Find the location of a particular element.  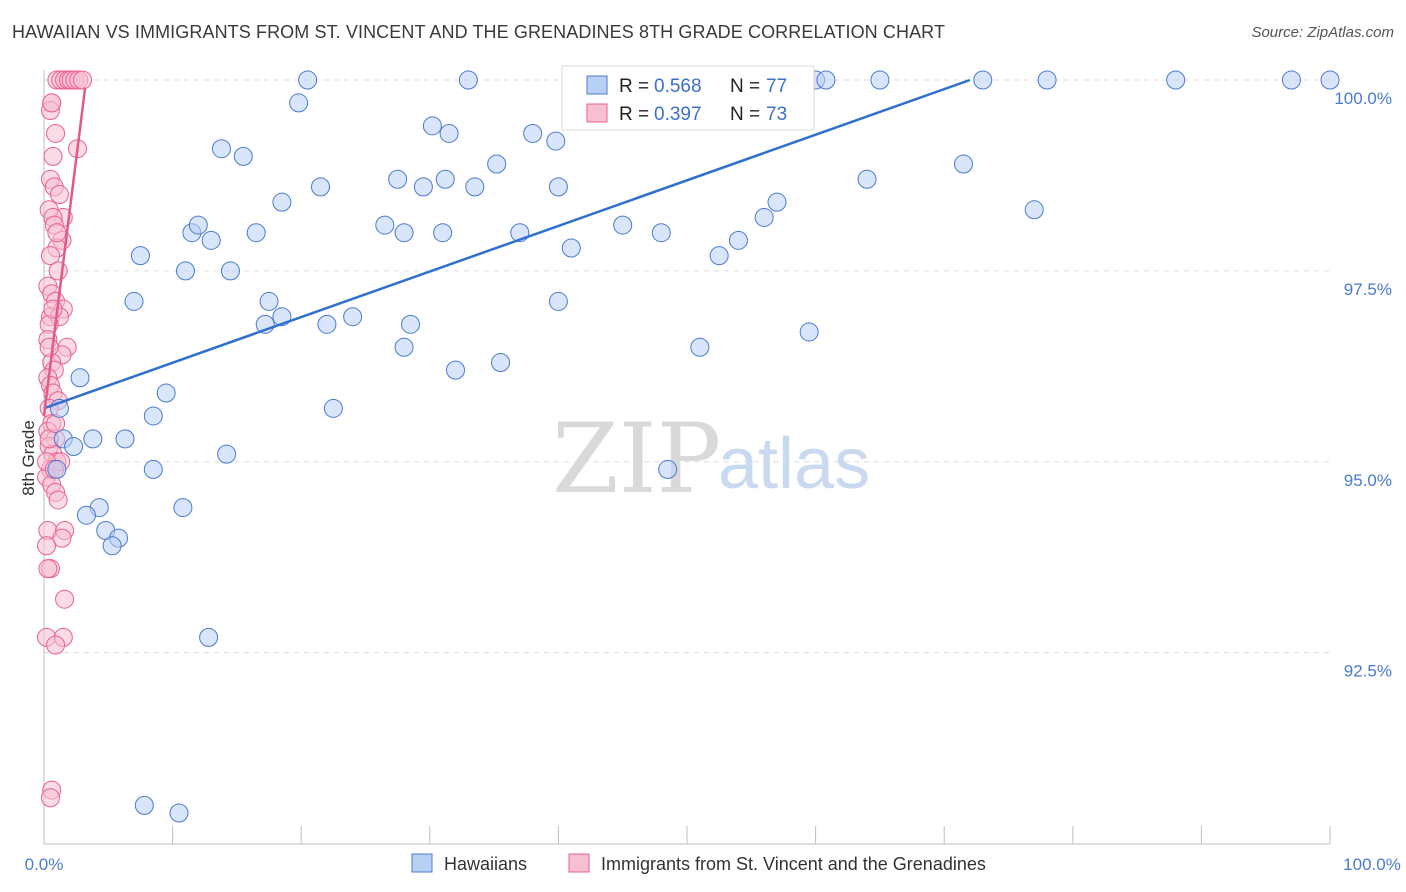

watermark-zip: ZIP is located at coordinates (636, 459).